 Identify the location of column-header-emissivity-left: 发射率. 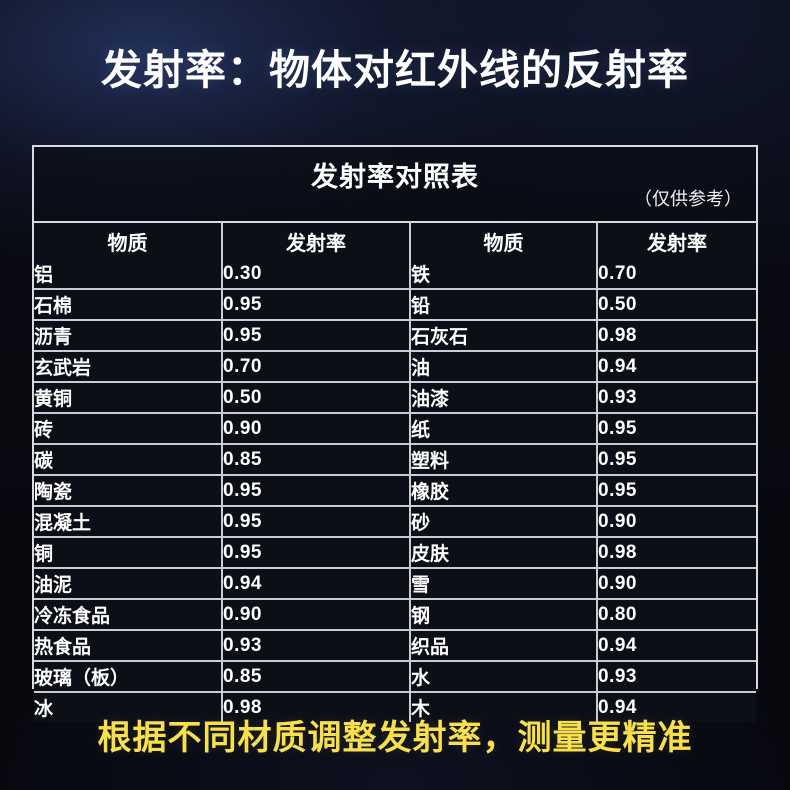
(316, 240).